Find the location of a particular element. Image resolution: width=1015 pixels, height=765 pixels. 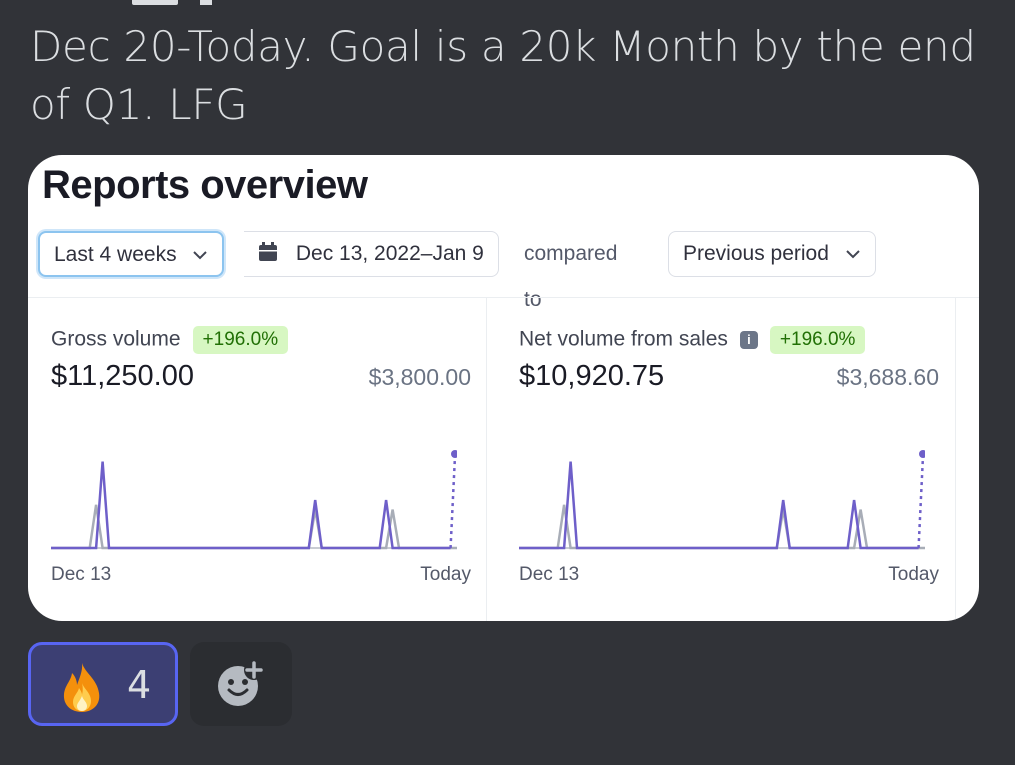

metric-header: Gross volume +196.0% is located at coordinates (170, 340).